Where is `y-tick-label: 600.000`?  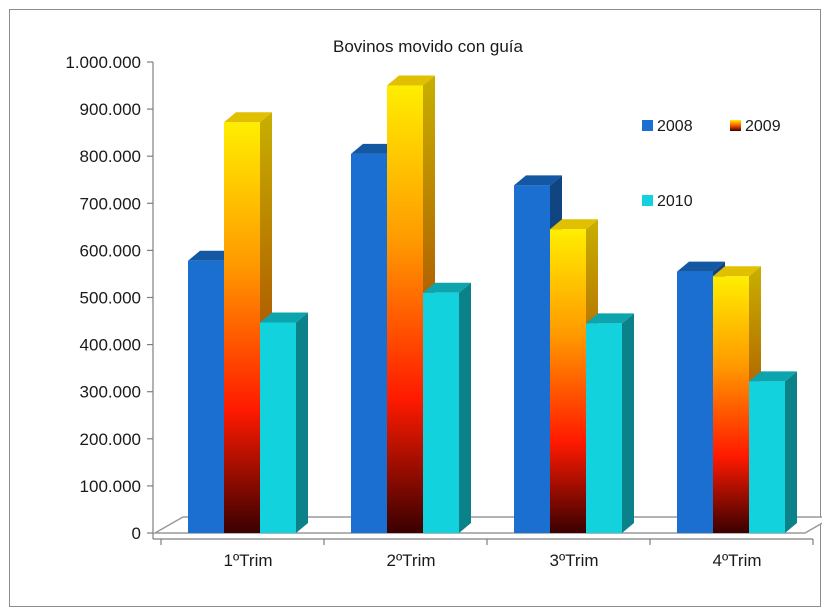 y-tick-label: 600.000 is located at coordinates (110, 250).